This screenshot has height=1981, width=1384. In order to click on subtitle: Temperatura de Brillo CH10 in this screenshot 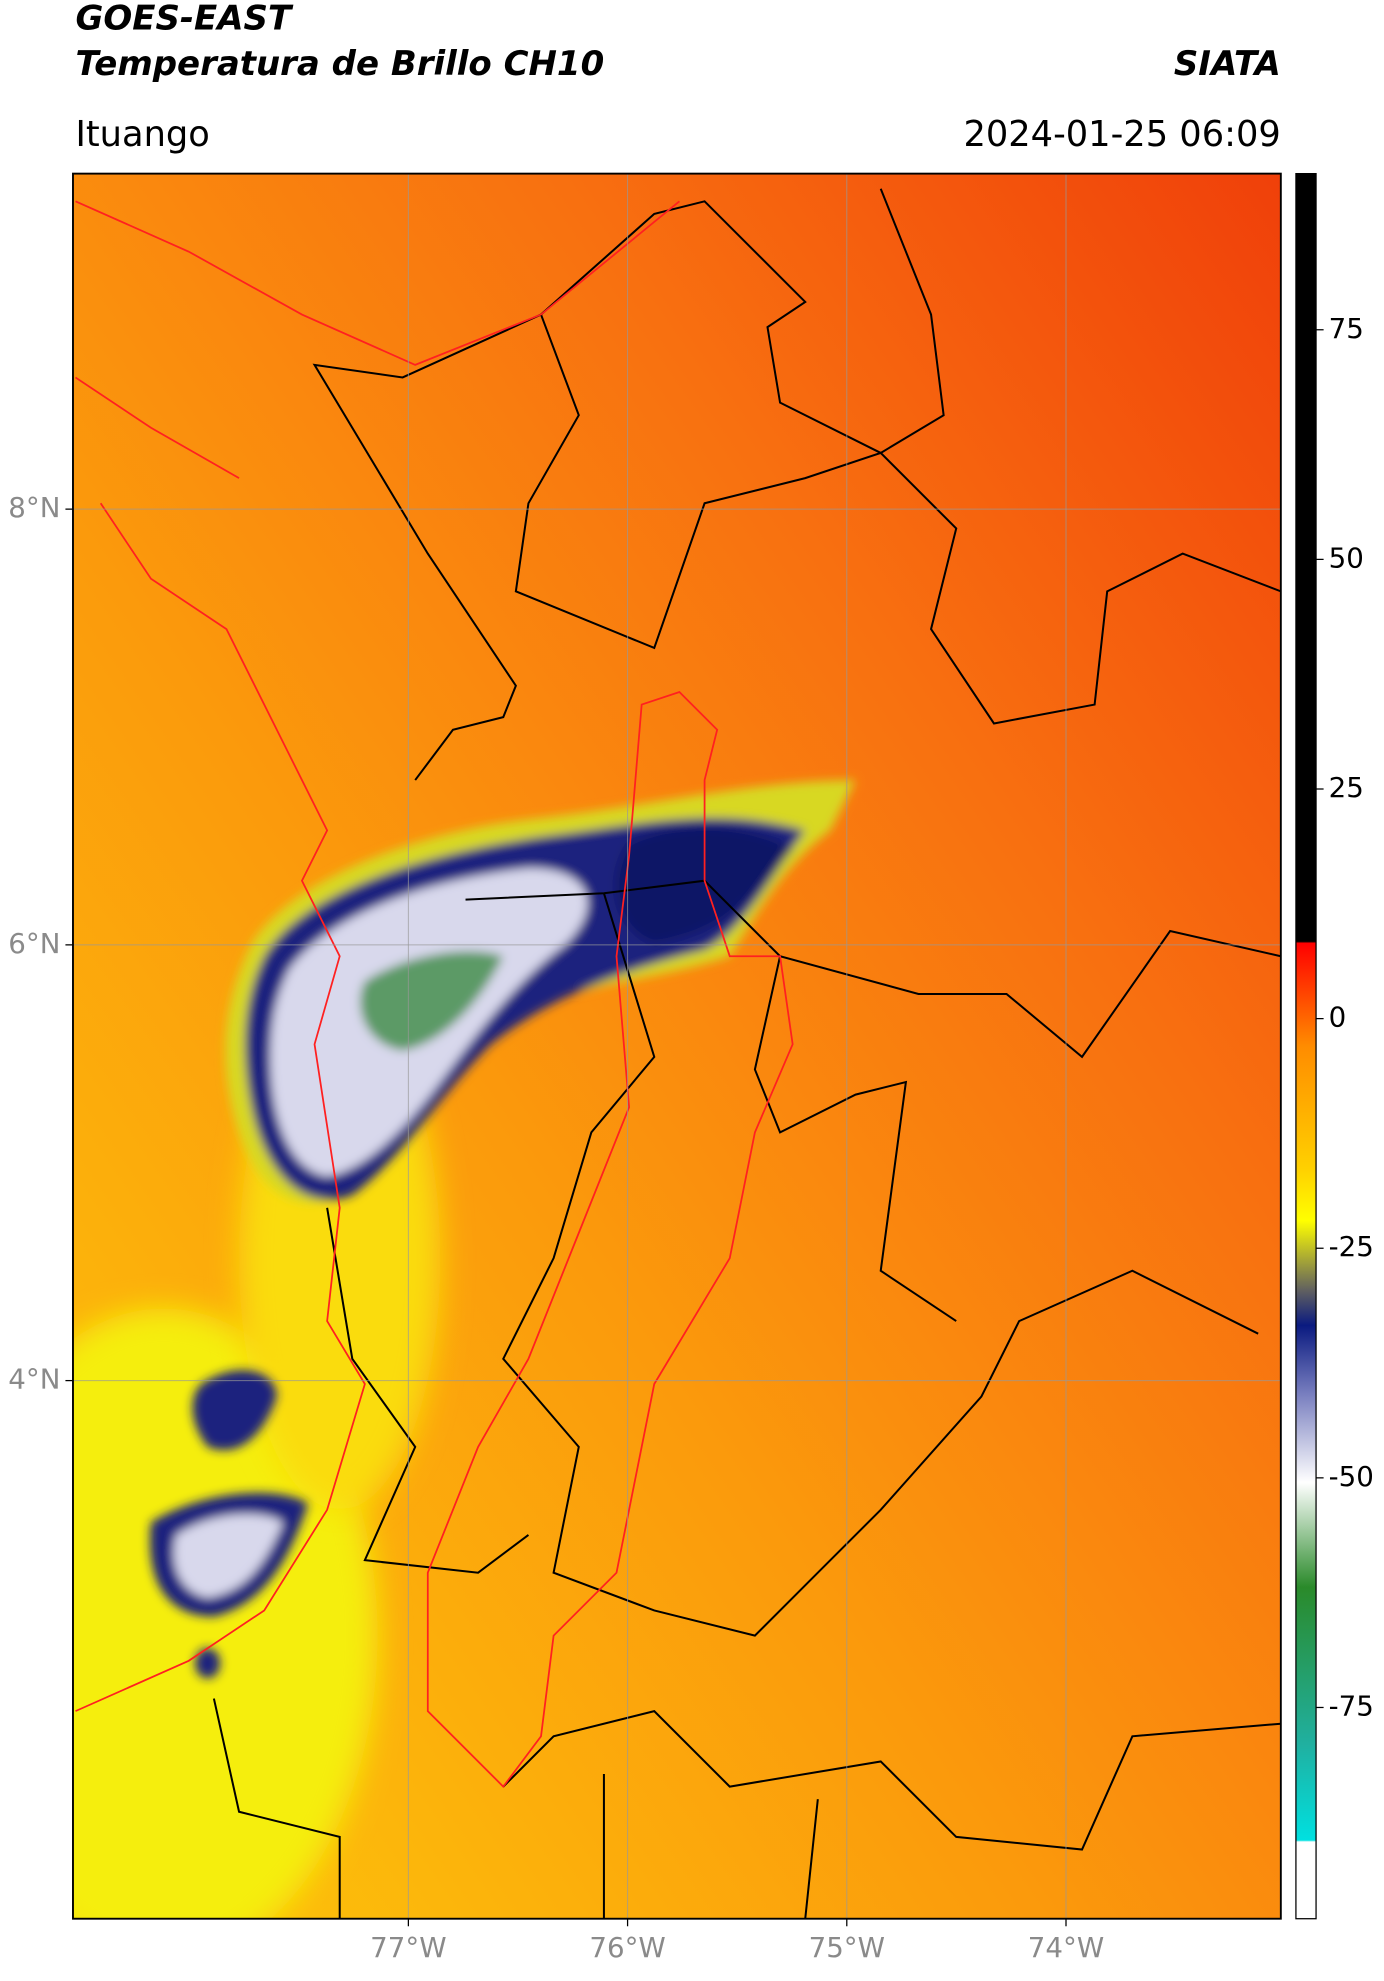, I will do `click(339, 64)`.